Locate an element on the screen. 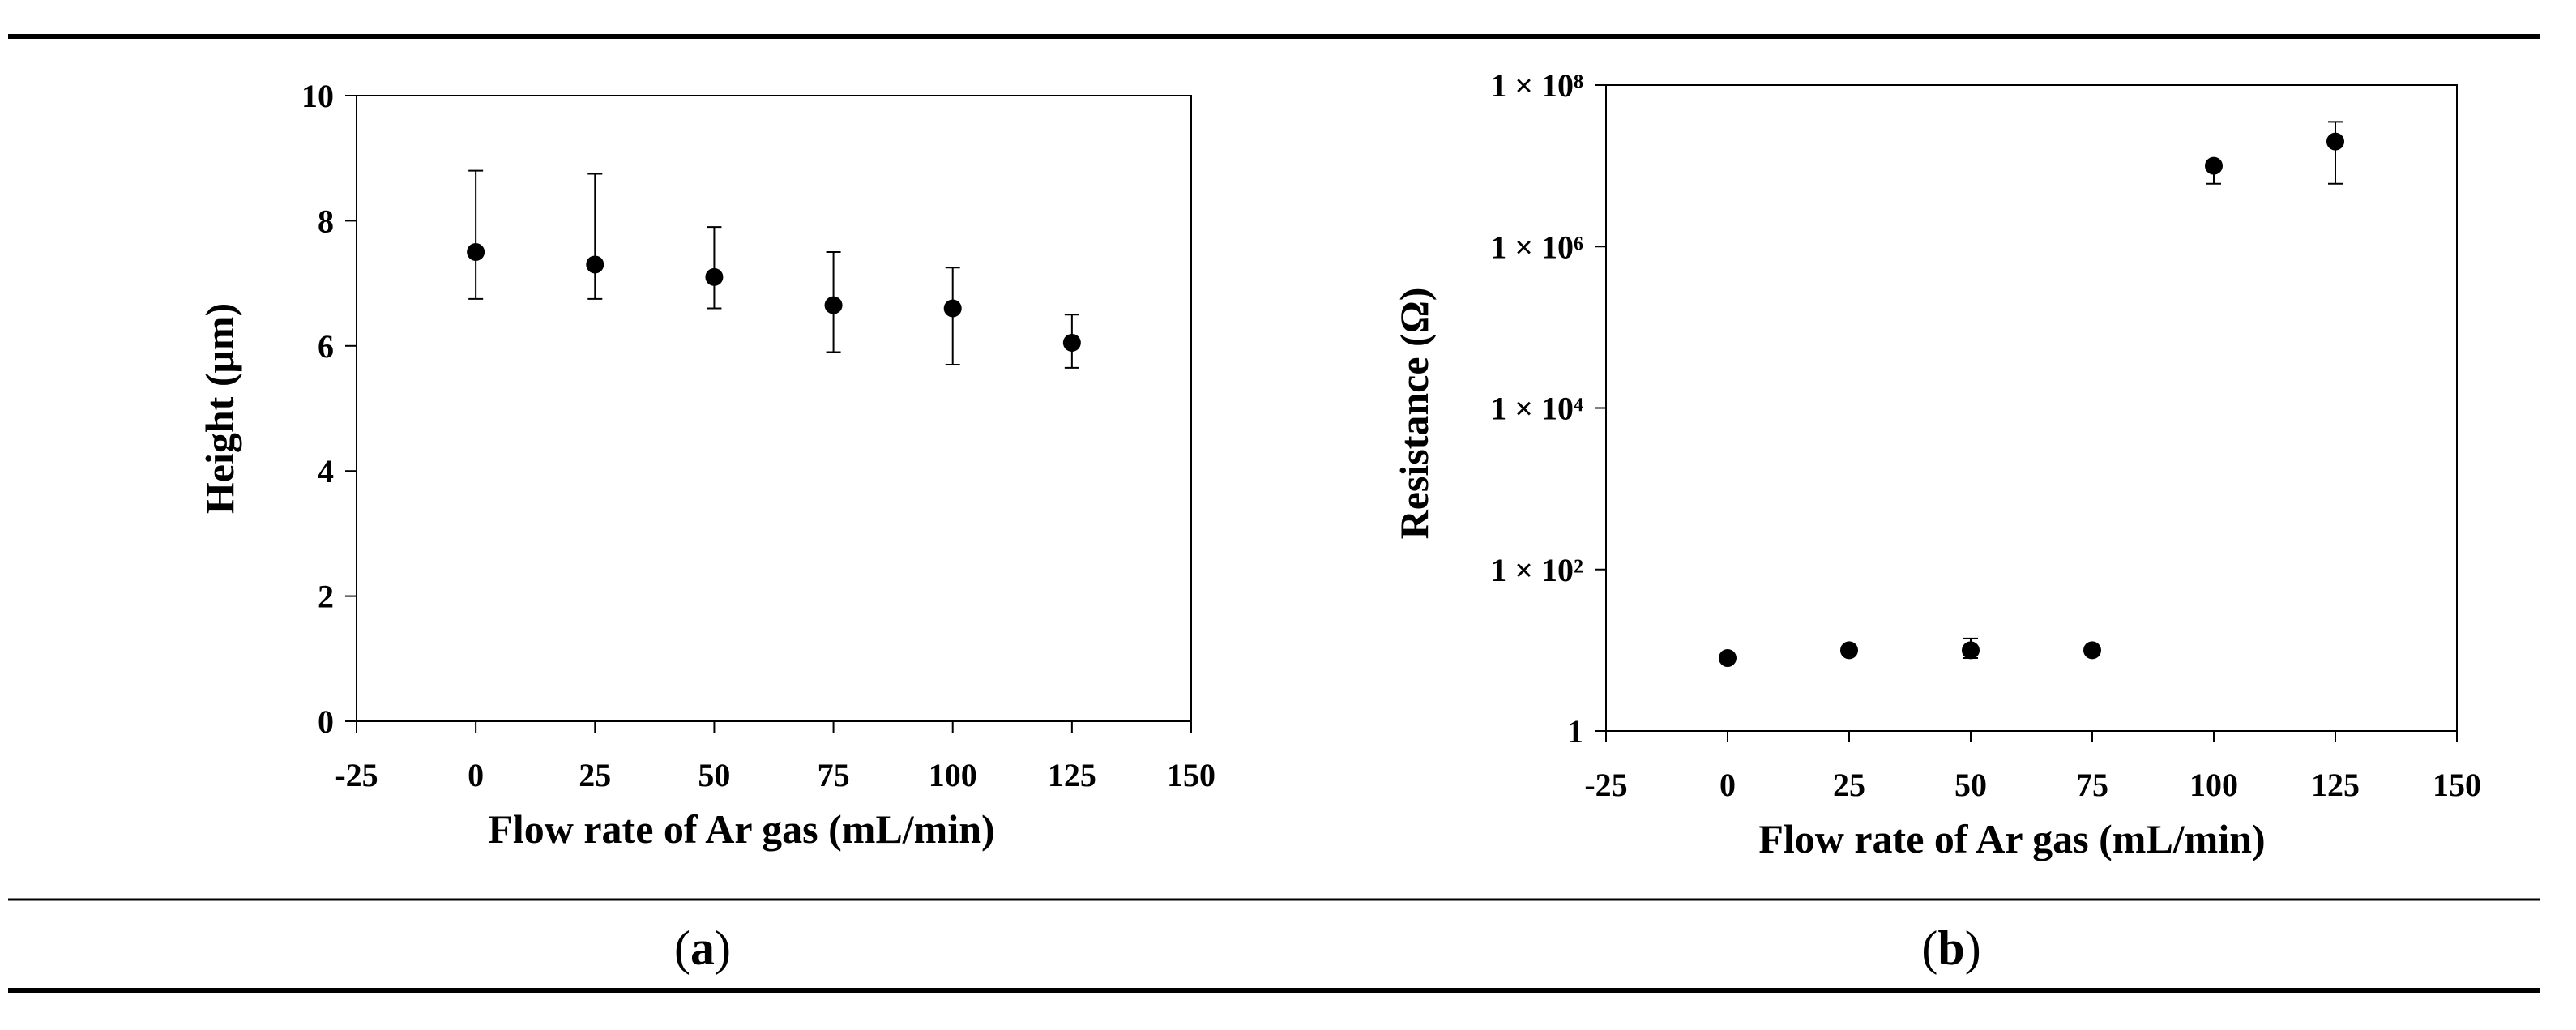 The width and height of the screenshot is (2576, 1030). y-tick-label: 1 is located at coordinates (1575, 731).